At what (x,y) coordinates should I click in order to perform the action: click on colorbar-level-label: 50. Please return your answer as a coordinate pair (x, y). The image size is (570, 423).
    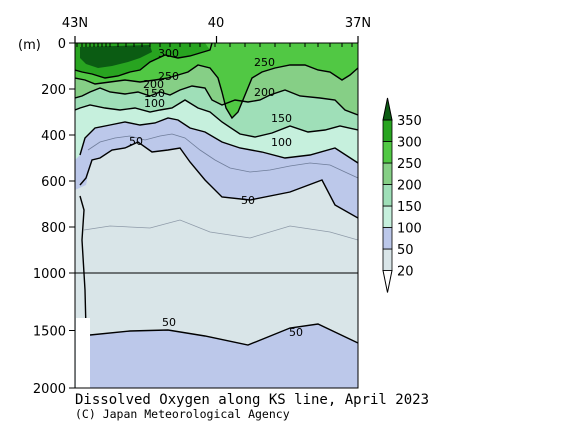
    Looking at the image, I should click on (405, 250).